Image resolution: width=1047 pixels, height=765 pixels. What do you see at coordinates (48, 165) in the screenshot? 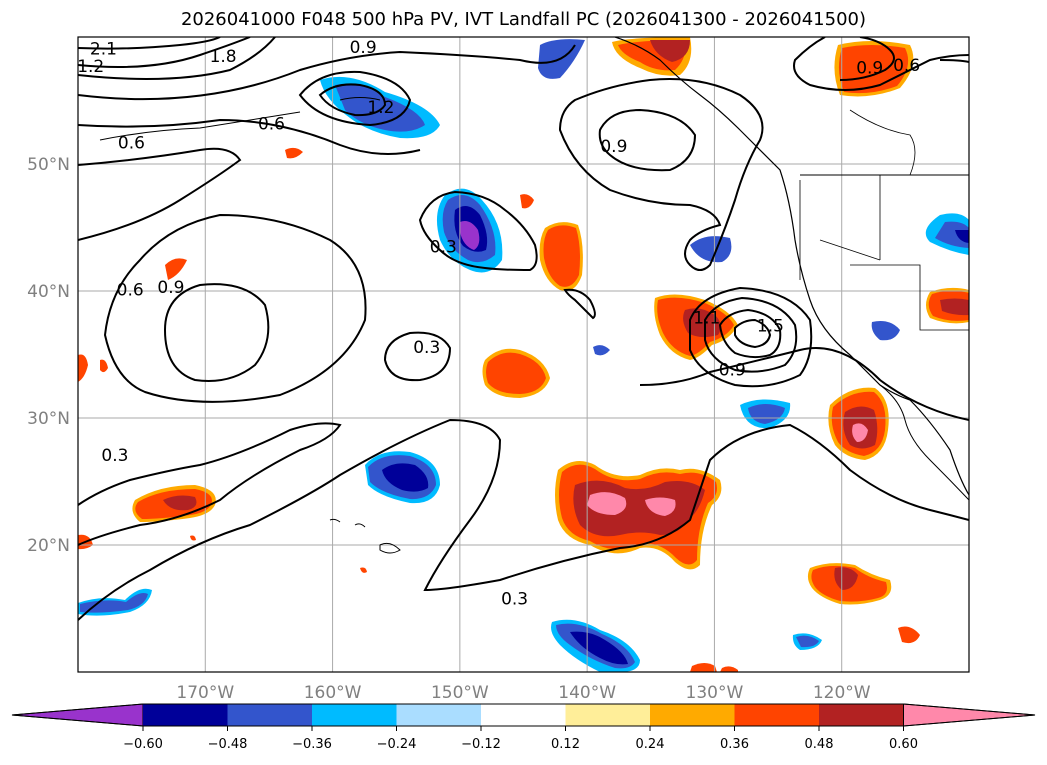
I see `lat-tick-label: 50°N` at bounding box center [48, 165].